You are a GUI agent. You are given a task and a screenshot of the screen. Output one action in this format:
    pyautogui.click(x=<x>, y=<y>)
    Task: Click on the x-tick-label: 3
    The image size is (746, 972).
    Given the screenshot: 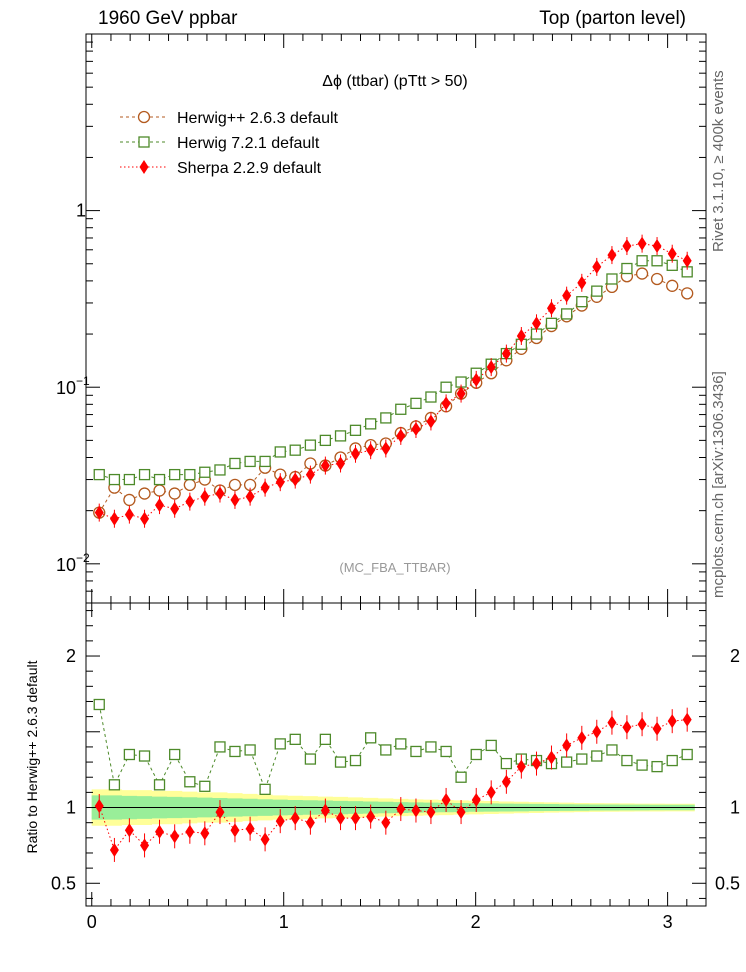 What is the action you would take?
    pyautogui.click(x=668, y=922)
    